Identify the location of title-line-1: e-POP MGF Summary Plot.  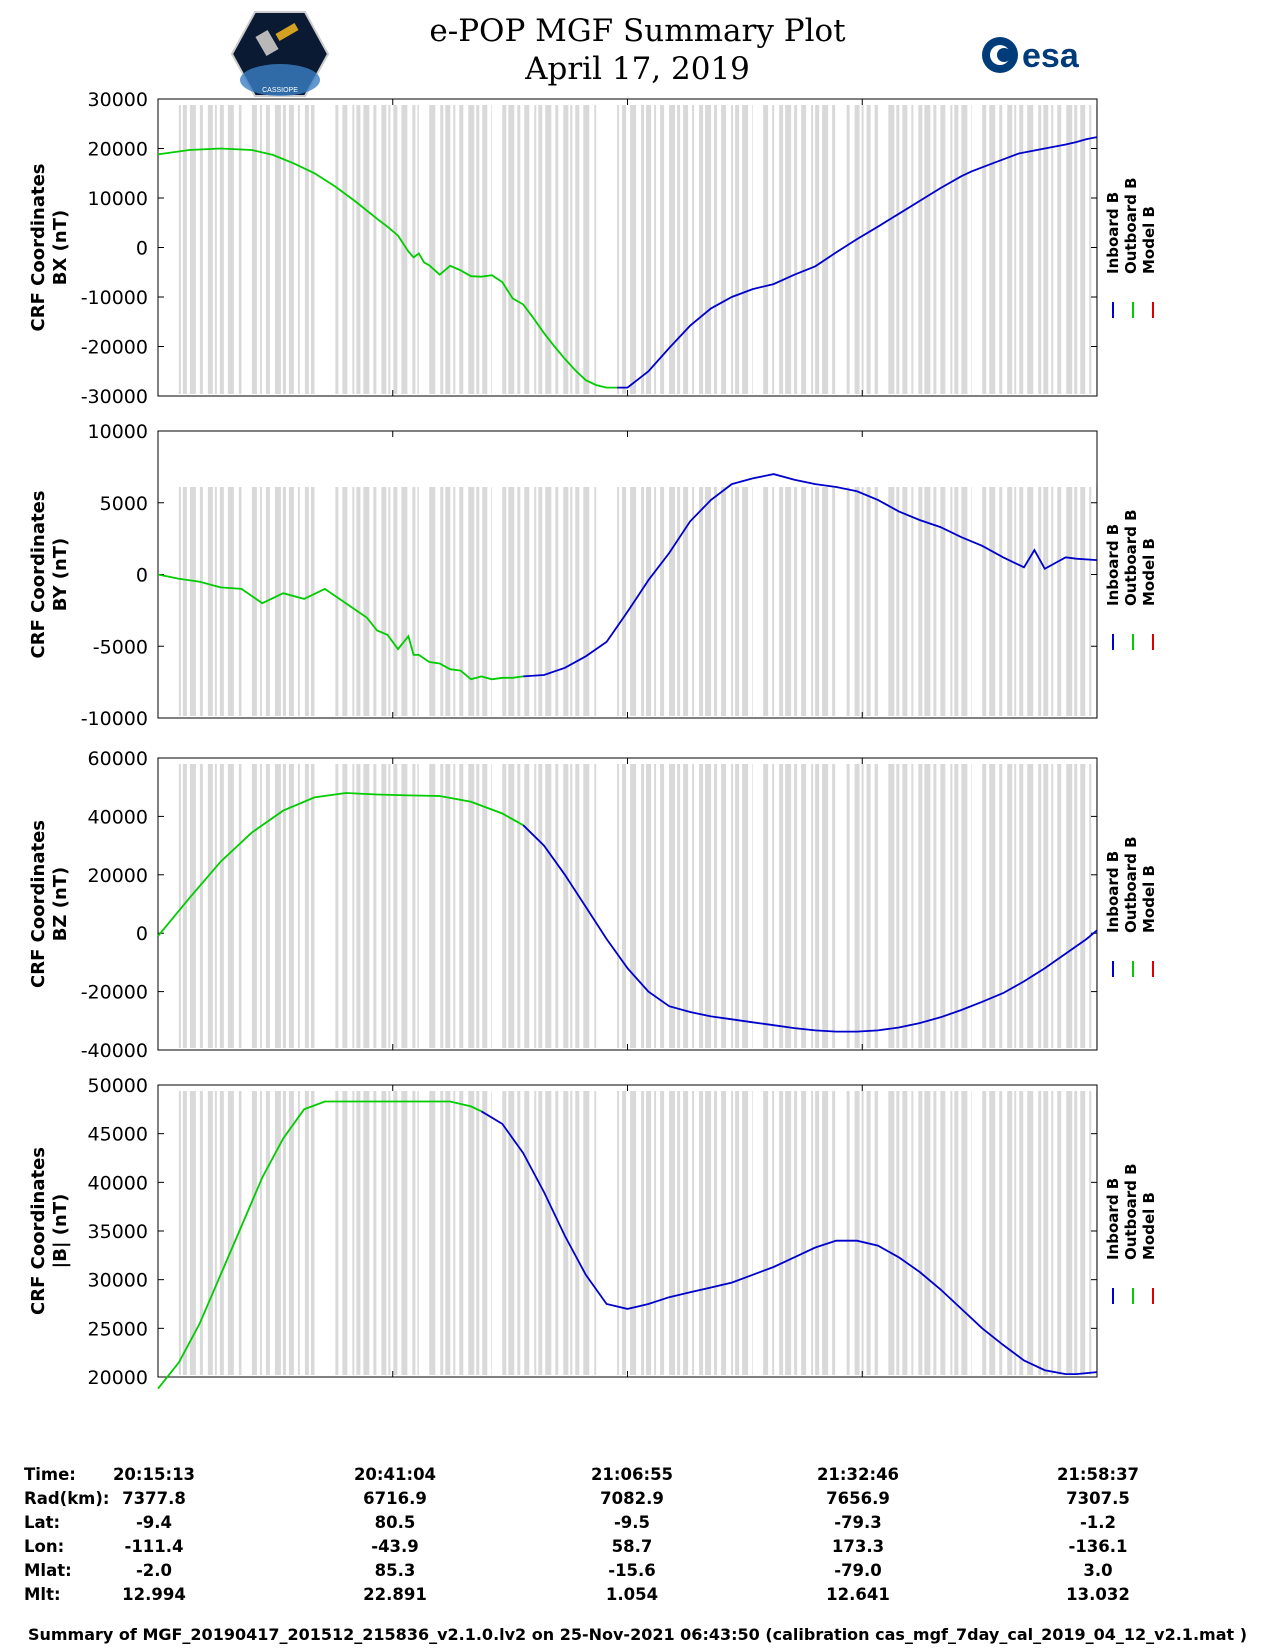
(637, 31).